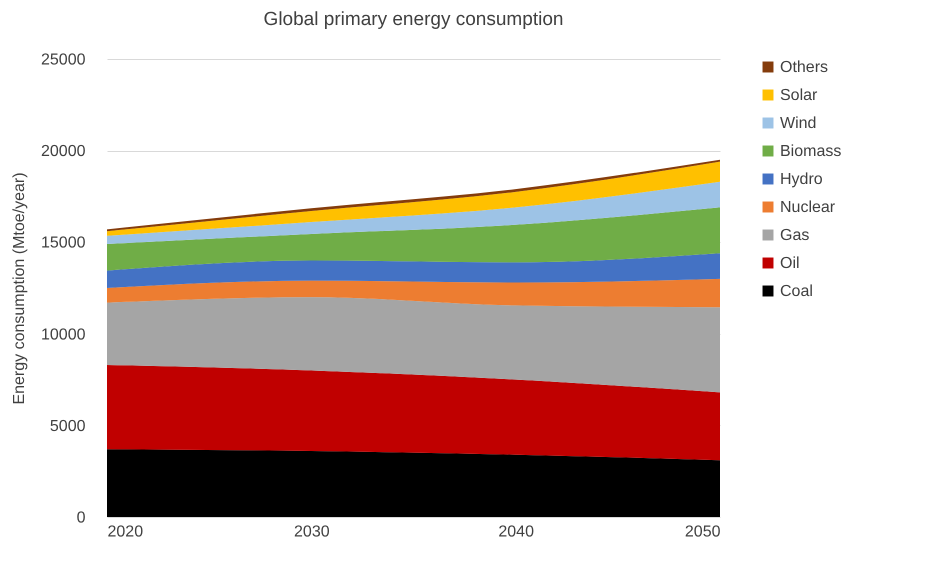 The height and width of the screenshot is (574, 934). I want to click on legend-label: Nuclear, so click(808, 207).